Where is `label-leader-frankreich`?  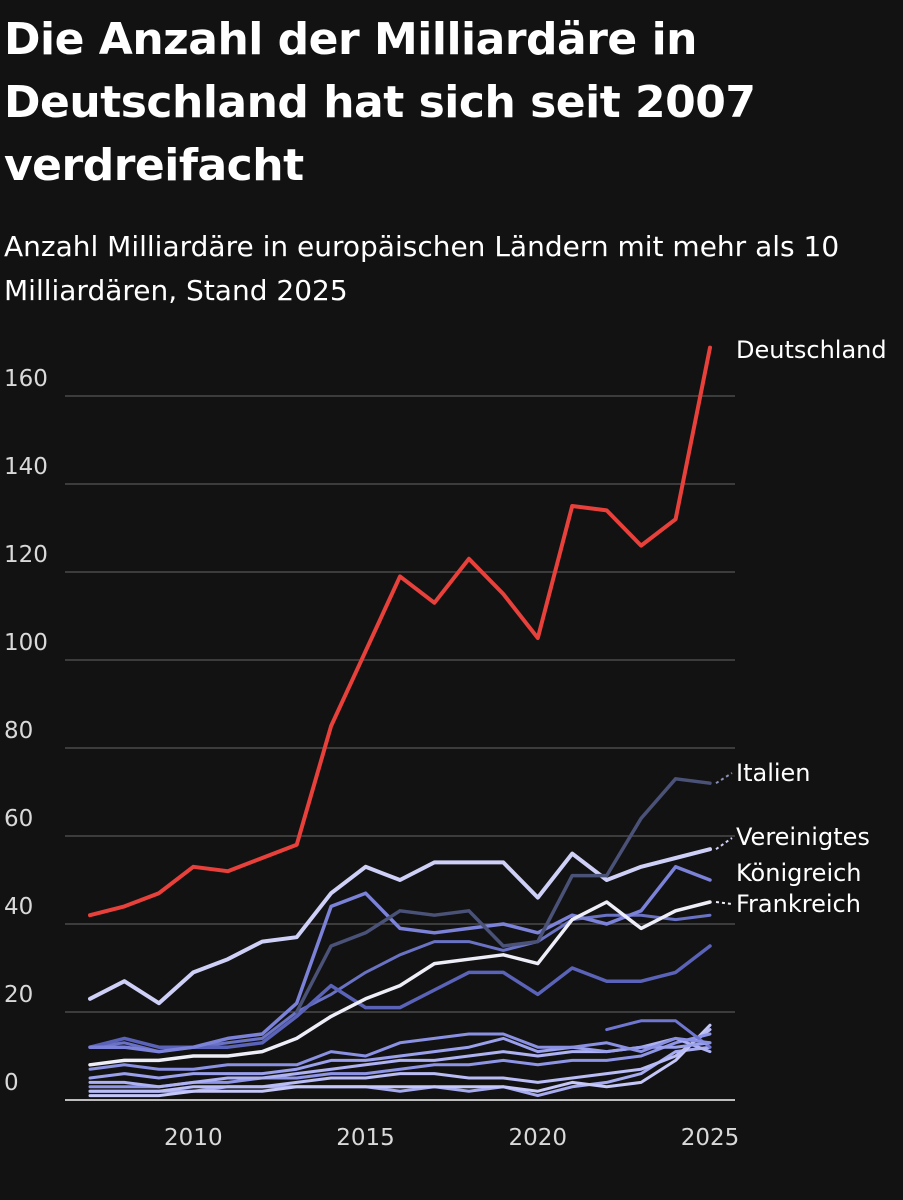 label-leader-frankreich is located at coordinates (724, 903).